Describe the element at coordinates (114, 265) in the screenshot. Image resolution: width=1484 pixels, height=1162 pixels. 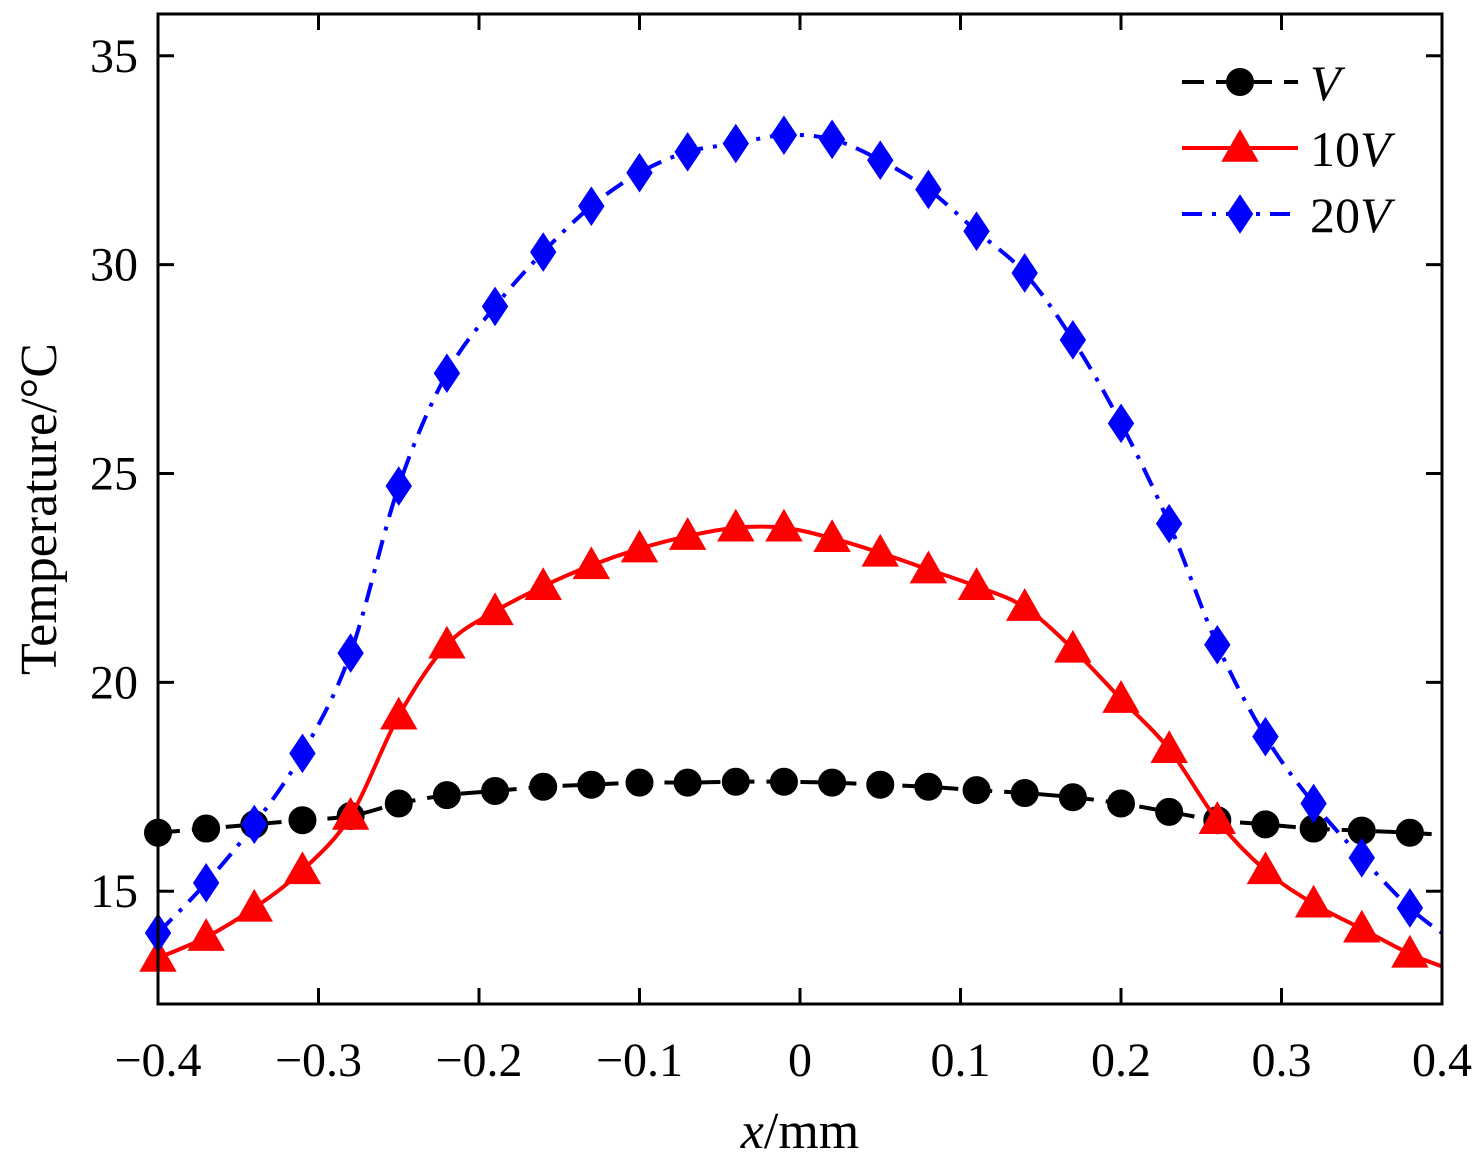
I see `y-tick-label: 30` at that location.